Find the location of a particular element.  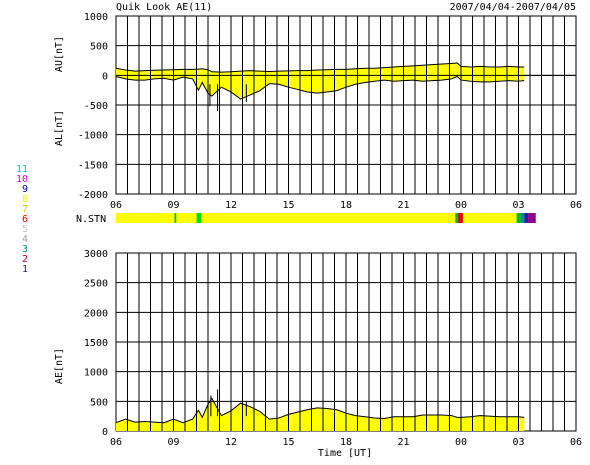

station-count-panel: N.STN is located at coordinates (306, 219).